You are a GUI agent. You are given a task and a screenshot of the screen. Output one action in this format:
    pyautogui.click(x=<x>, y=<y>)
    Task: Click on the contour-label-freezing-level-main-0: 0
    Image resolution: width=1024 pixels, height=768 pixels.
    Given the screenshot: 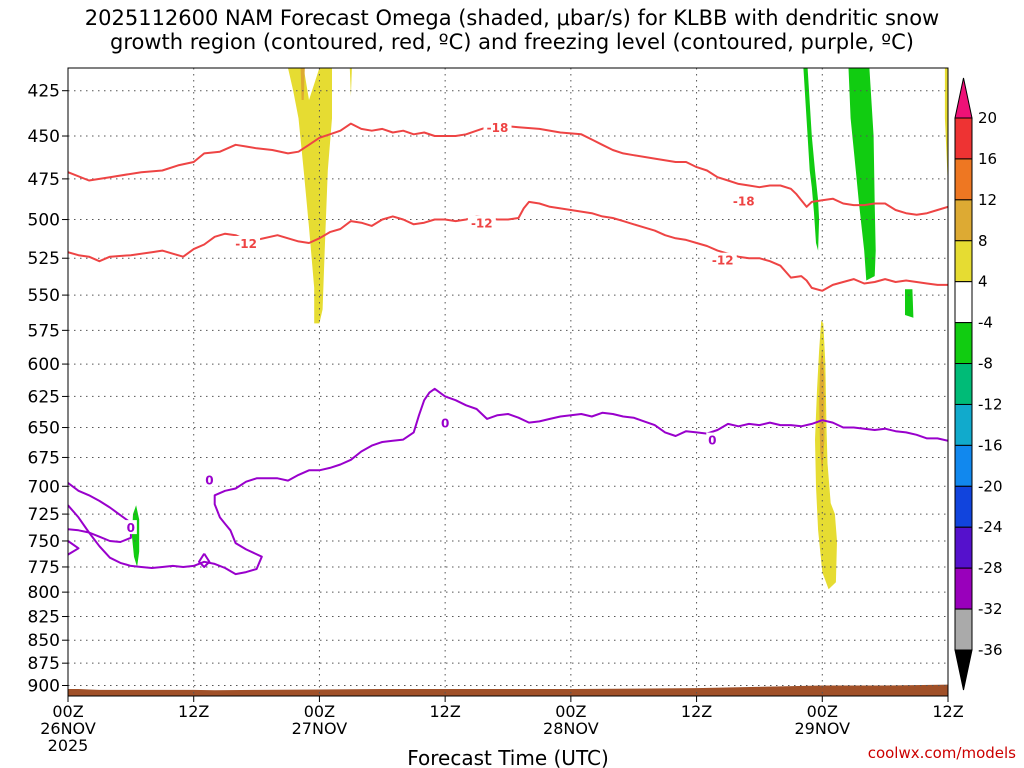 What is the action you would take?
    pyautogui.click(x=209, y=480)
    